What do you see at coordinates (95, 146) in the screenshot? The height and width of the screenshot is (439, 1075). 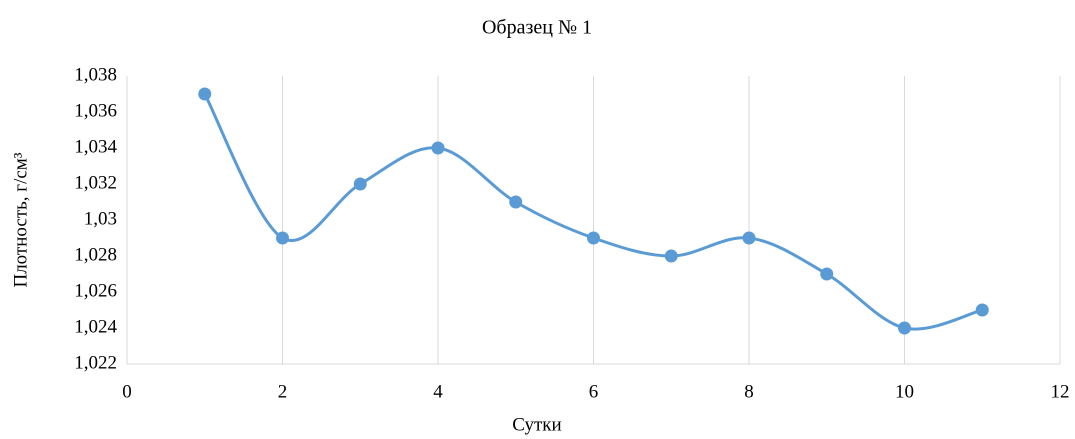 I see `y-tick-label: 1,034` at bounding box center [95, 146].